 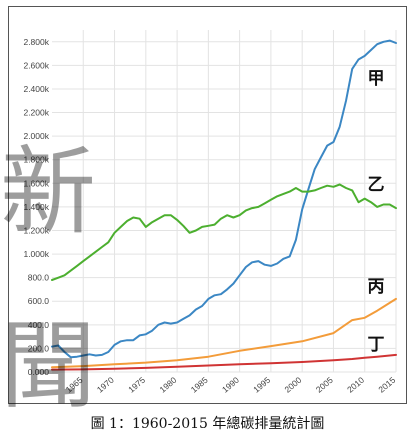 I want to click on x-tick-label: 1985, so click(x=199, y=385).